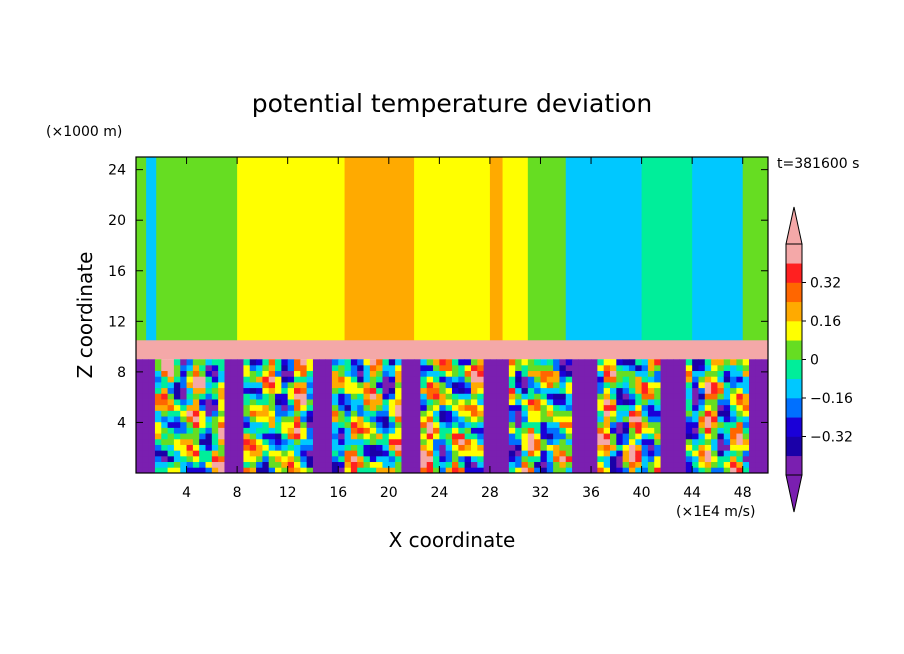 This screenshot has height=654, width=904. I want to click on x-unit-label: (×1E4 m/s), so click(715, 512).